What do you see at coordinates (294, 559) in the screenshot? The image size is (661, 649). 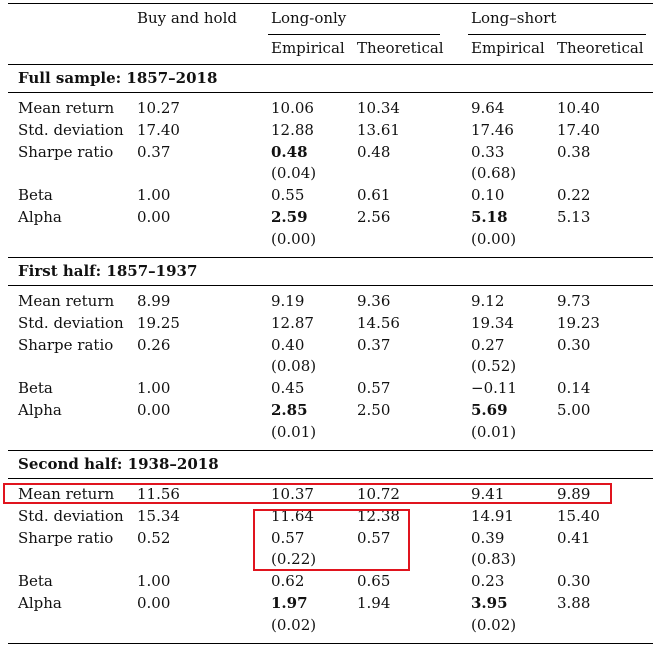 I see `cell-long-only-empirical: (0.22)` at bounding box center [294, 559].